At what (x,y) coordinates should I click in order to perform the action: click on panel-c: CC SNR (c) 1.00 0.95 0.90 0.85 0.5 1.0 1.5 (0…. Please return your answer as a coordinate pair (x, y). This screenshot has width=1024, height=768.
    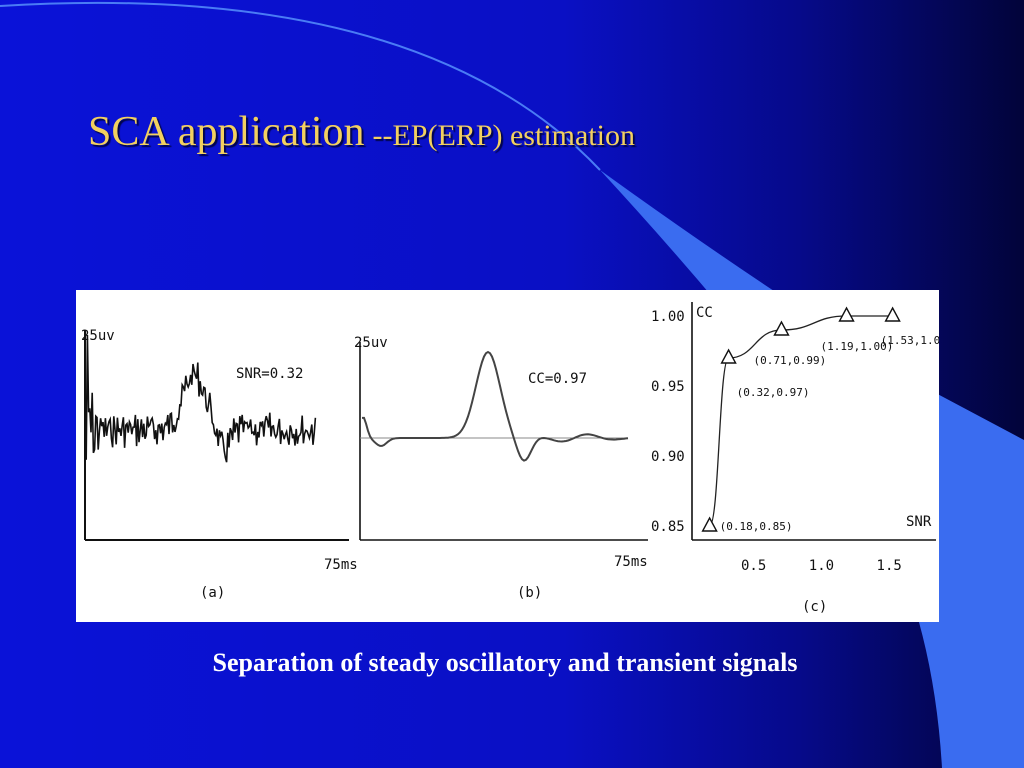
    Looking at the image, I should click on (795, 458).